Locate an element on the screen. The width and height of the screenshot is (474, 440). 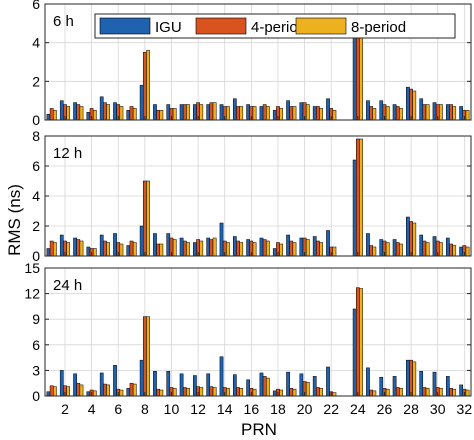
y-tick-label: 2 is located at coordinates (36, 226).